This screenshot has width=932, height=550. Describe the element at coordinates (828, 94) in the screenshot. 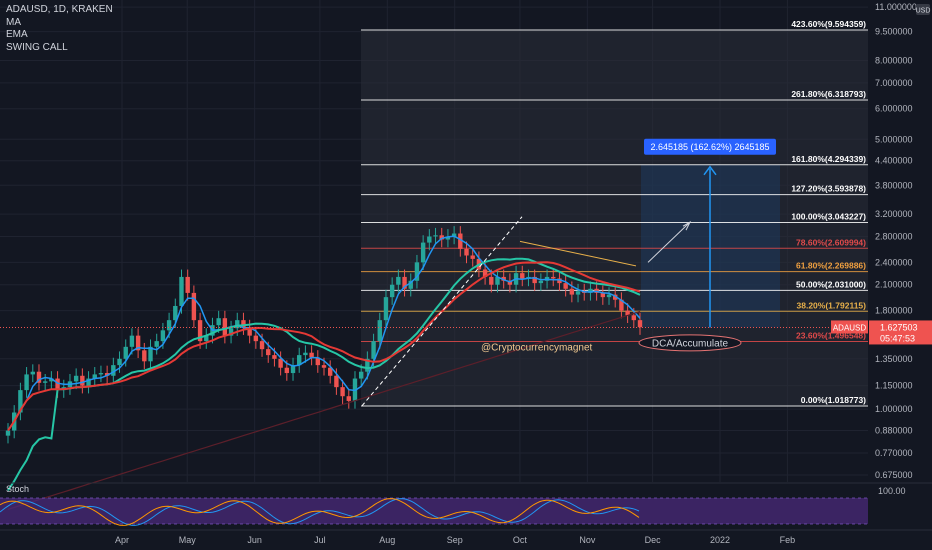

I see `fib-level-label: 261.80%(6.318793)` at that location.